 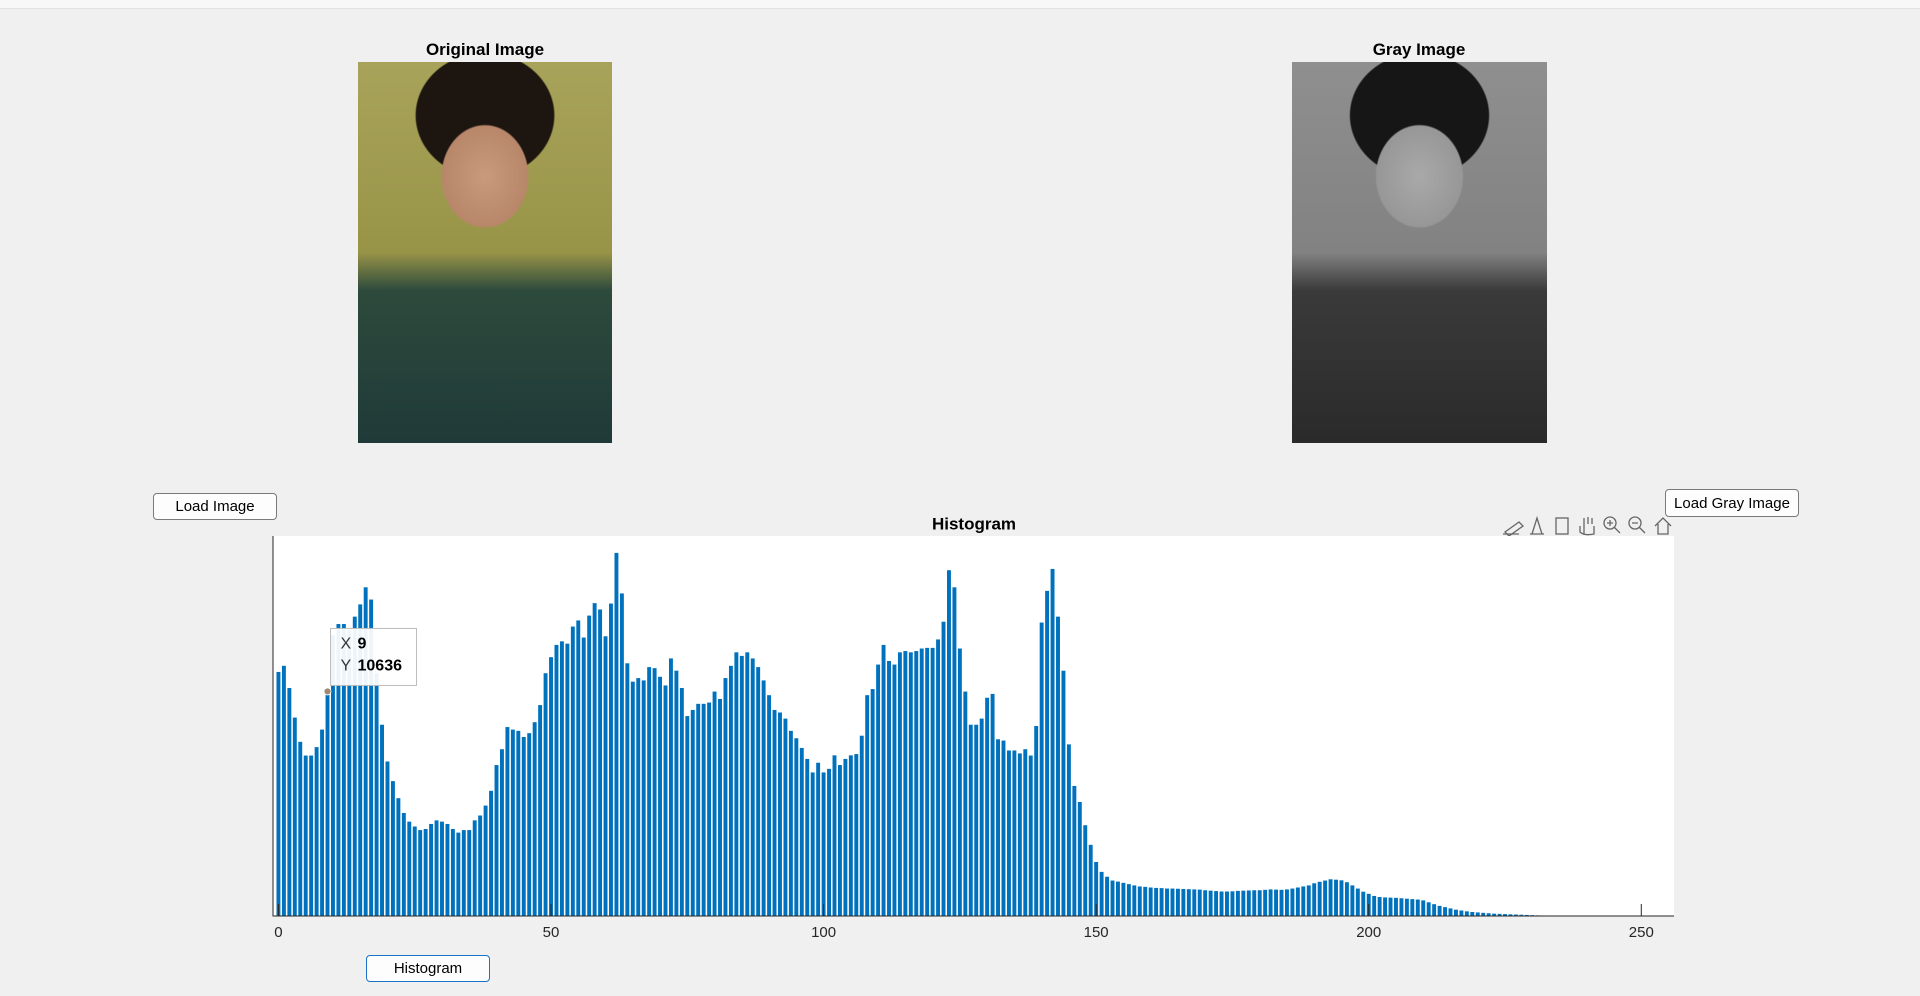 I want to click on brush-icon, so click(x=1514, y=529).